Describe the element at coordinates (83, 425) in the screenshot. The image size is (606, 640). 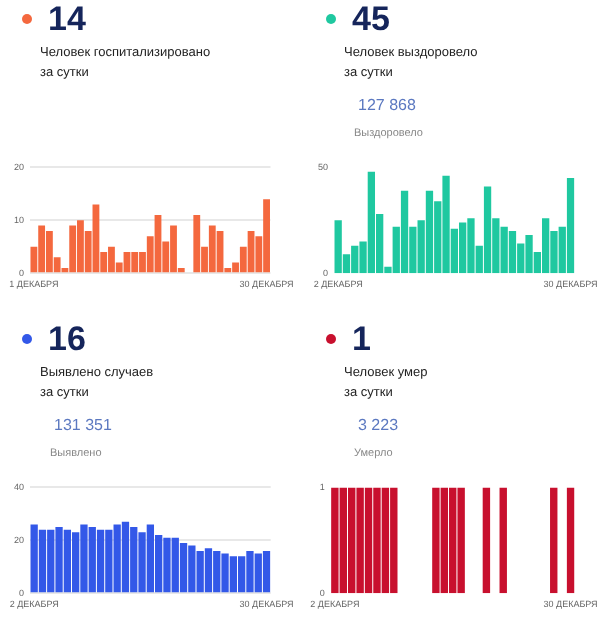
I see `text: 131 351` at that location.